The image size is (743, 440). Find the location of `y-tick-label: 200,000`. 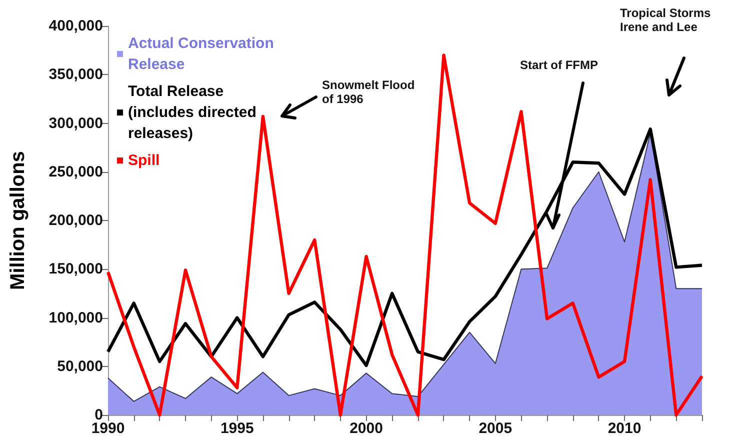

y-tick-label: 200,000 is located at coordinates (75, 220).